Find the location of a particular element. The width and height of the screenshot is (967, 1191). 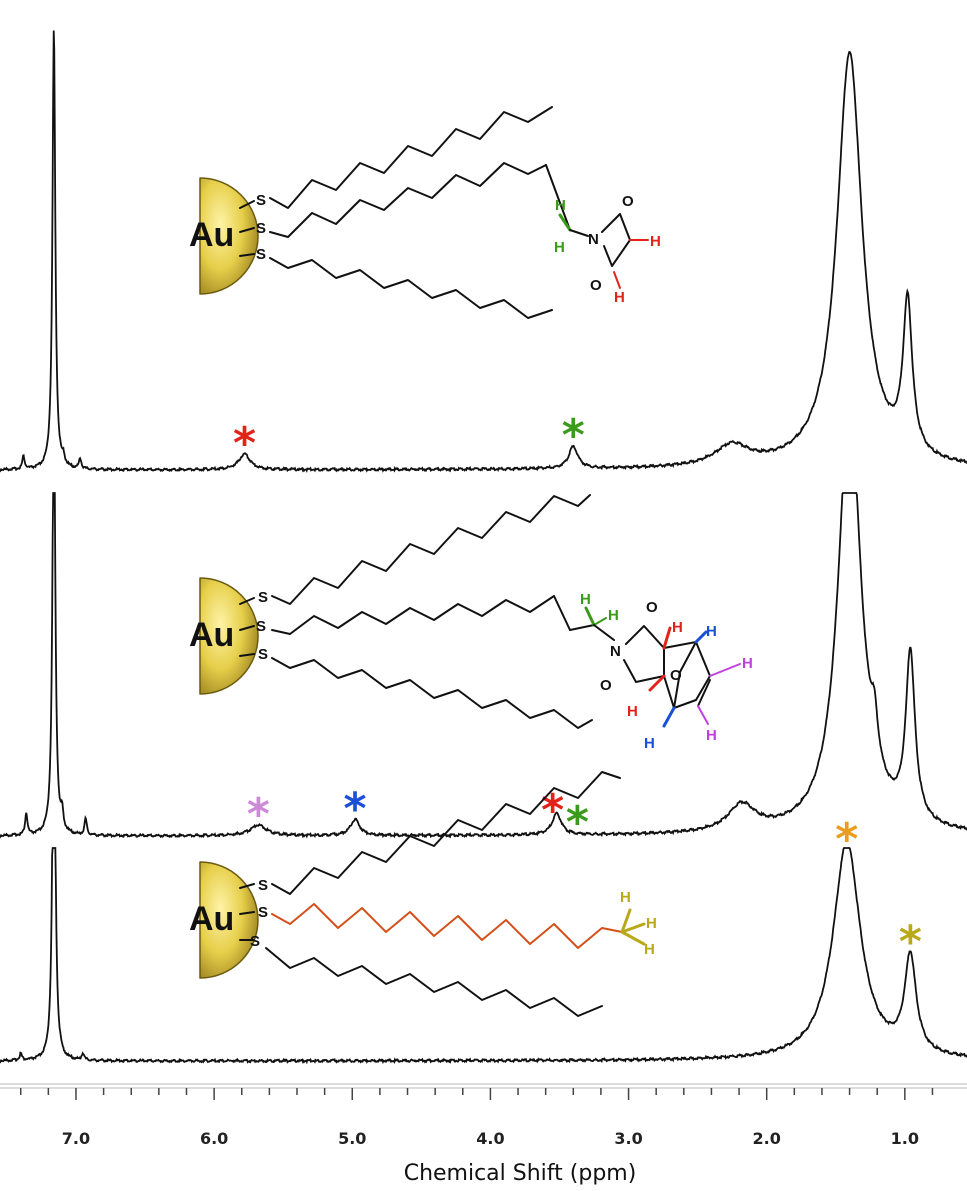

peak-marker-orange: * is located at coordinates (846, 839).